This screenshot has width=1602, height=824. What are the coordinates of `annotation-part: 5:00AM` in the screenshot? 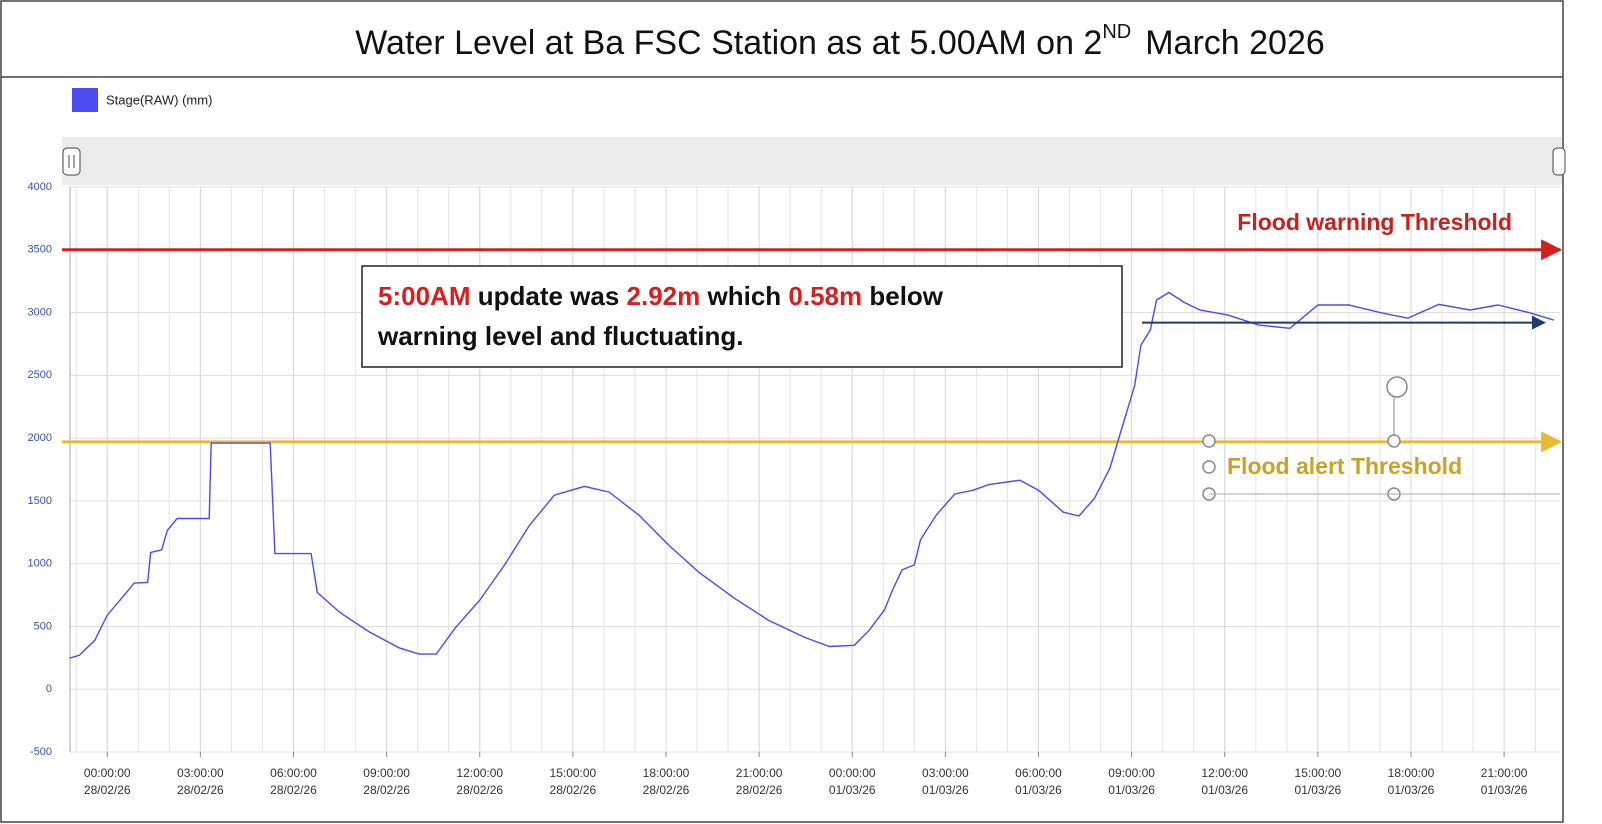 It's located at (424, 296).